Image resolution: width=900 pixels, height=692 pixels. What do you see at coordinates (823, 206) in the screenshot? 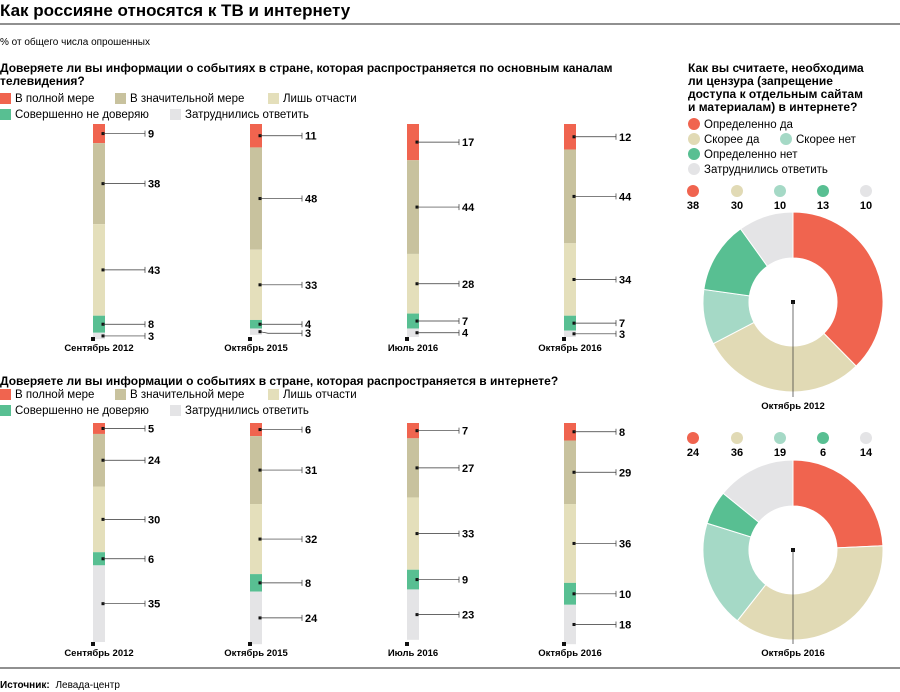
I see `value-label: 13` at bounding box center [823, 206].